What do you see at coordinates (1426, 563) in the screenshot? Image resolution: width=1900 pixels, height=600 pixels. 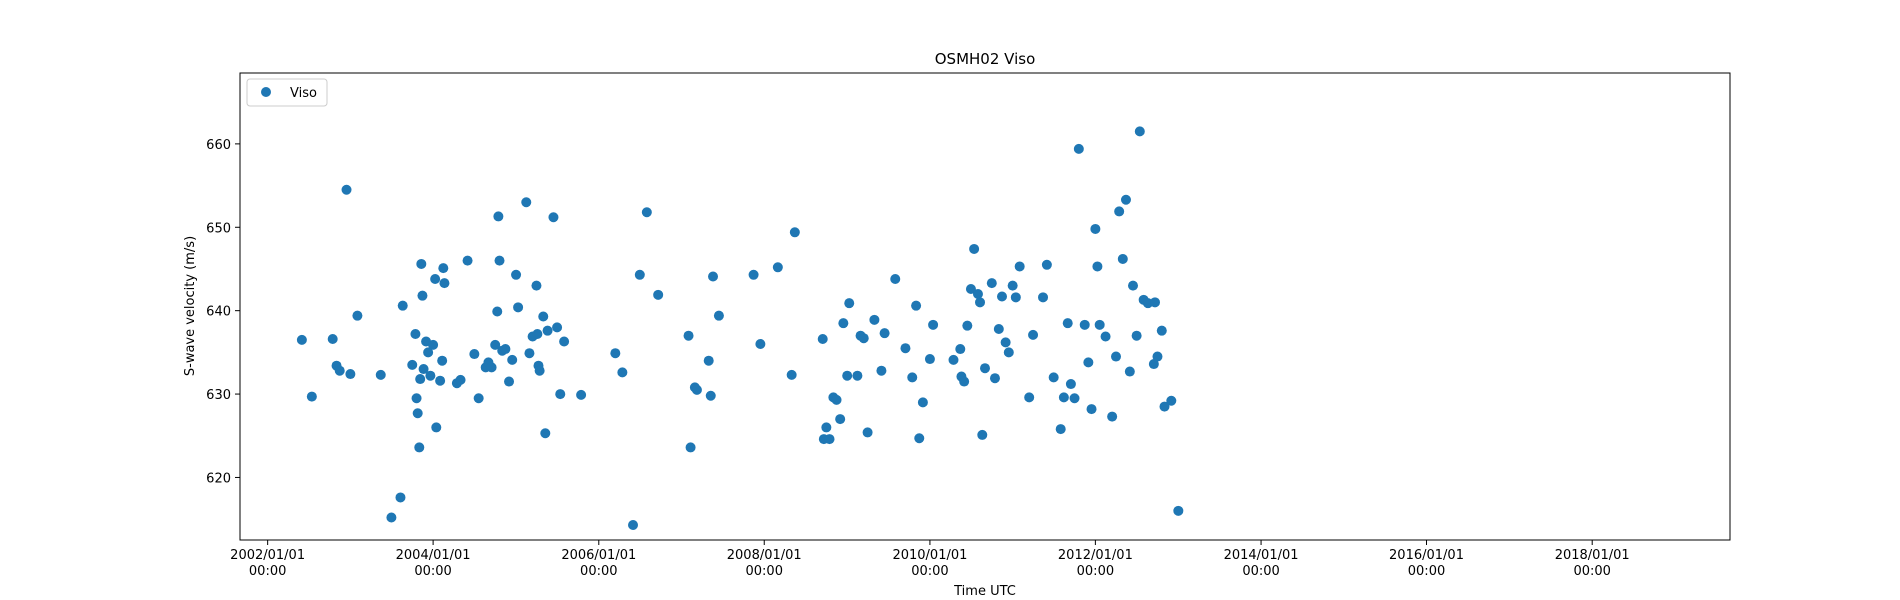 I see `x-tick-label: 2016/01/01 00:00` at bounding box center [1426, 563].